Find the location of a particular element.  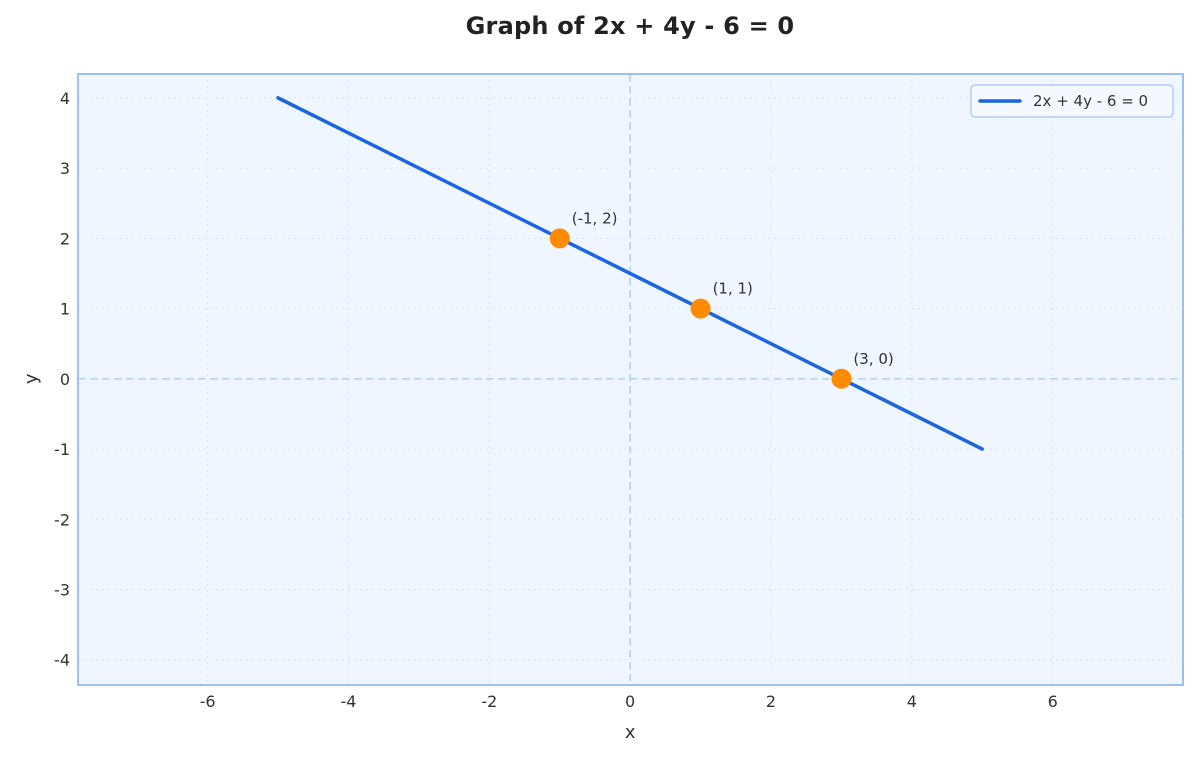

x-tick-label: -2 is located at coordinates (489, 701).